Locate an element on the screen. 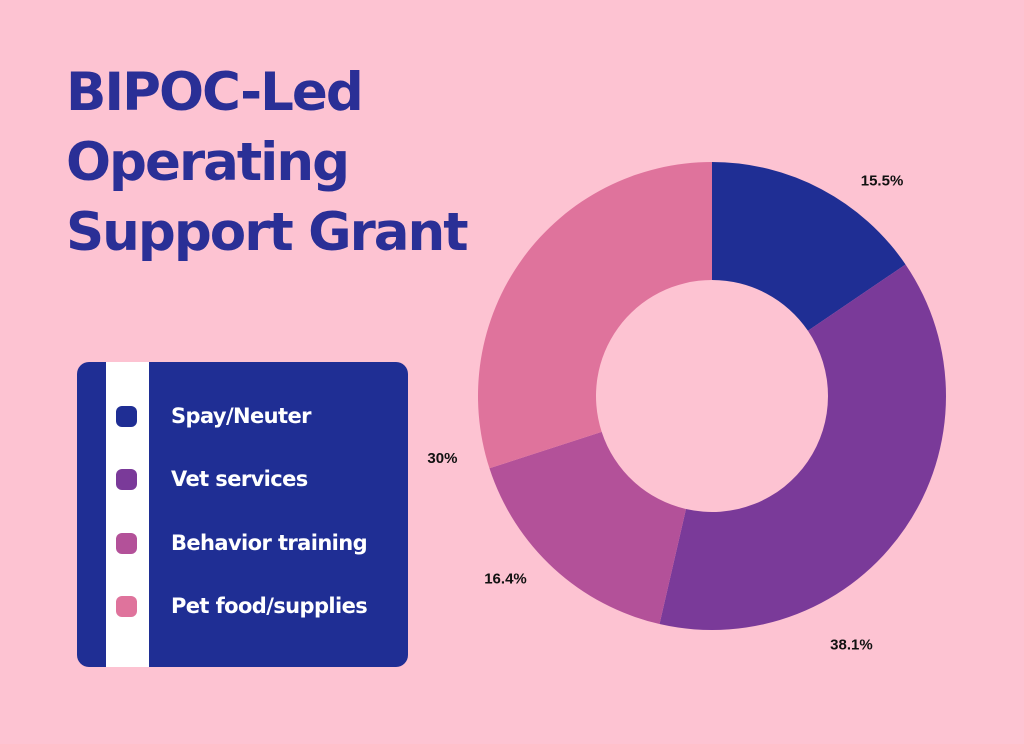  legend-item-pet-food-supplies: Pet food/supplies is located at coordinates (242, 606).